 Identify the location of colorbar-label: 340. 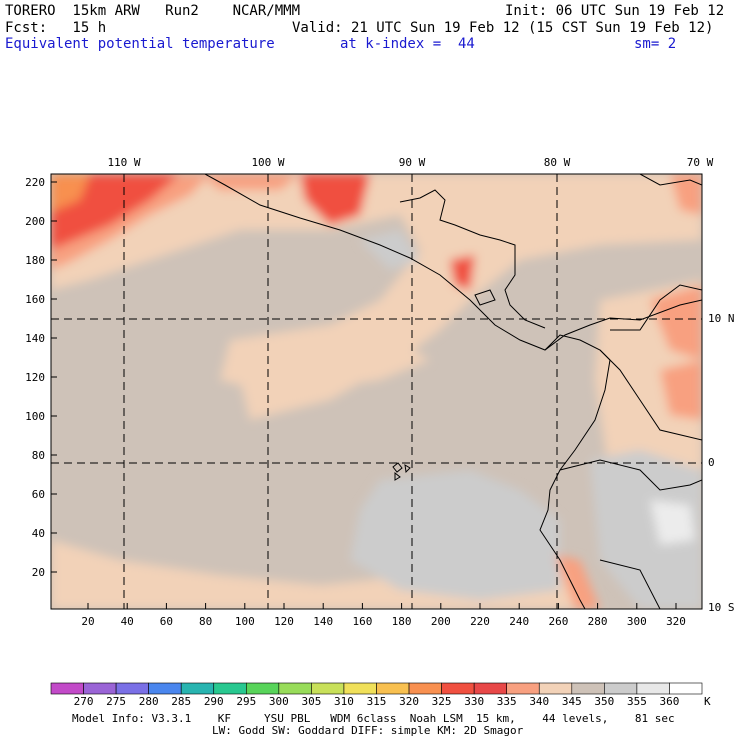
(539, 701).